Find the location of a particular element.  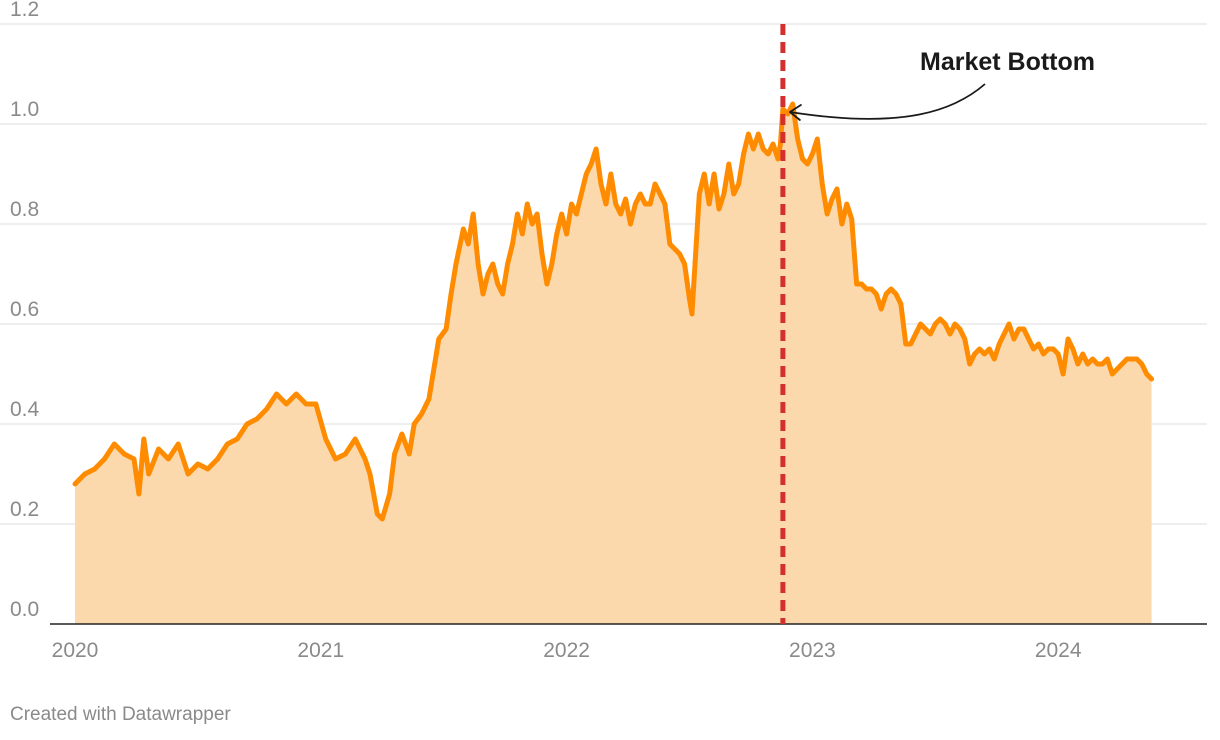

y-tick-label: 1.2 is located at coordinates (24, 10).